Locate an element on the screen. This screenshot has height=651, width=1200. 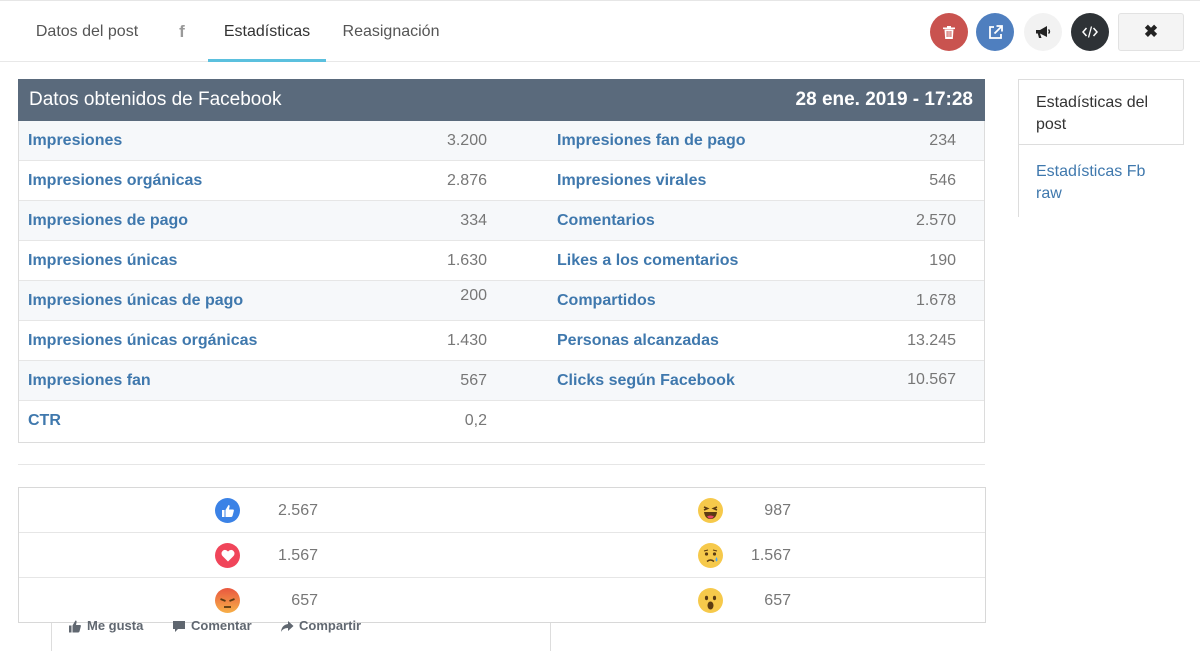
stat-value: 234 is located at coordinates (942, 140).